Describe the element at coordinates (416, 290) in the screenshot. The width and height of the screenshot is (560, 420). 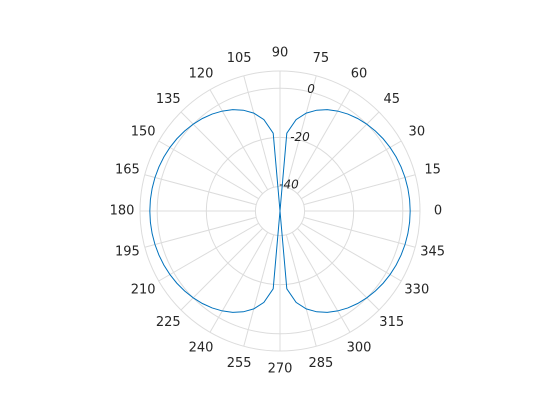
I see `theta-tick-label: 330` at that location.